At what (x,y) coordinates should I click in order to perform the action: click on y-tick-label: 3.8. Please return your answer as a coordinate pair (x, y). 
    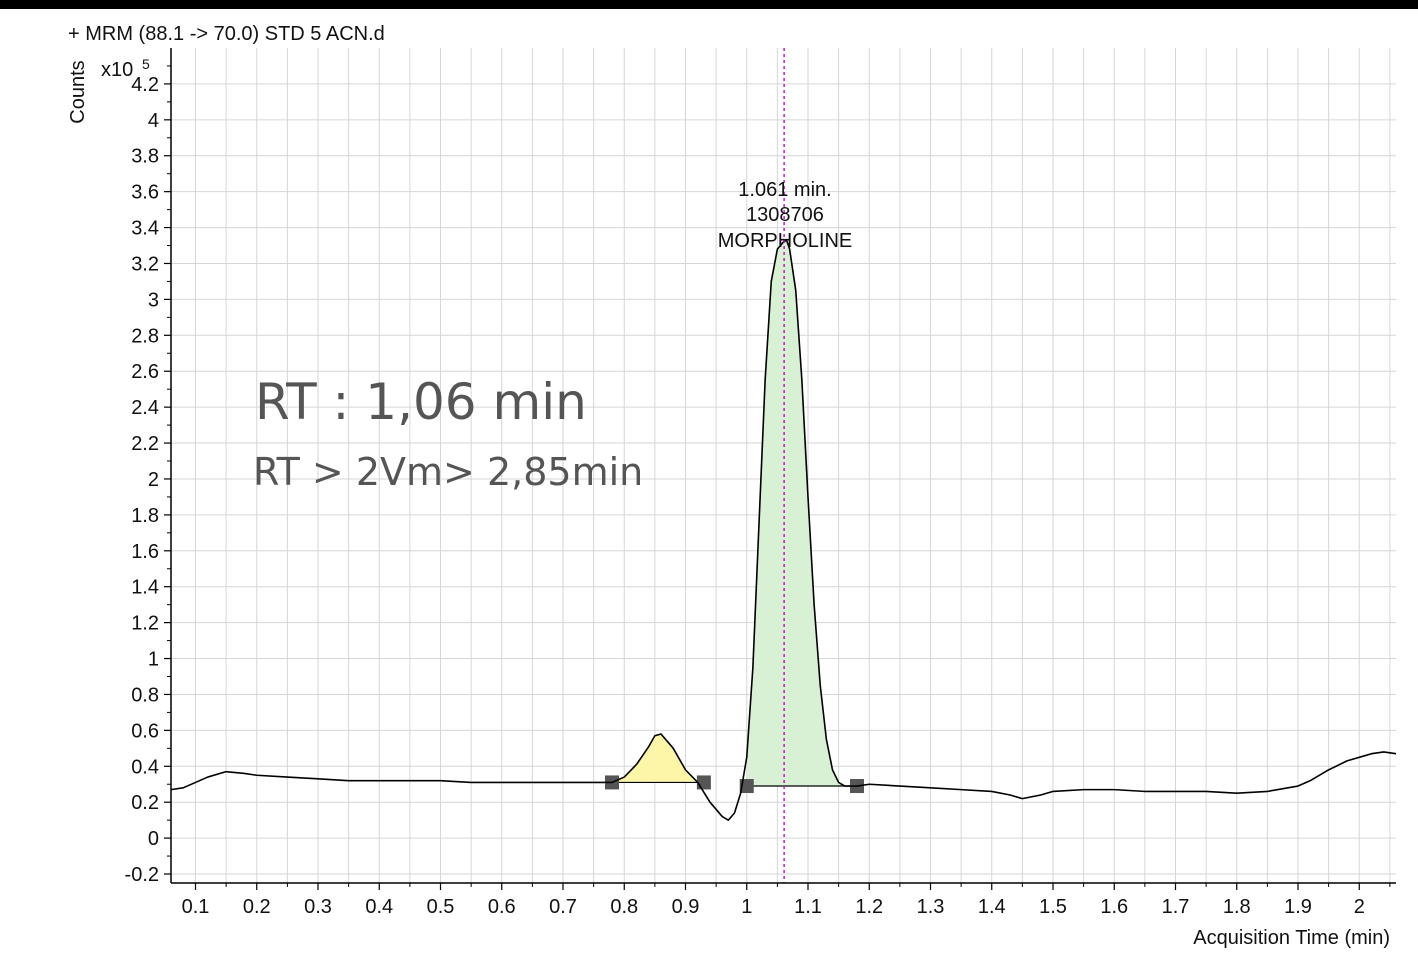
    Looking at the image, I should click on (145, 157).